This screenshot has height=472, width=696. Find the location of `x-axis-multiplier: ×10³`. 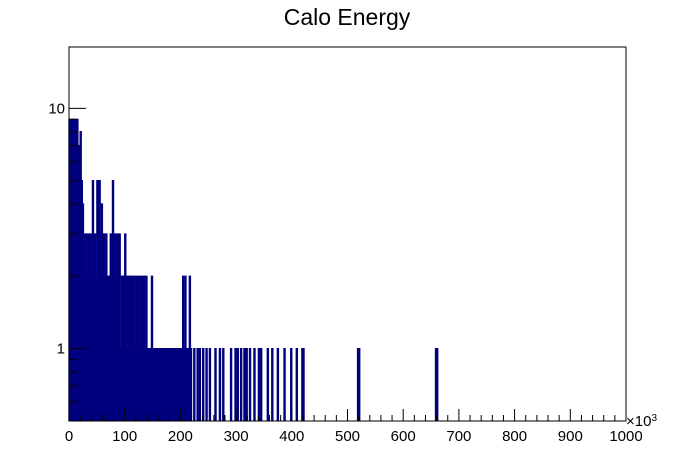

x-axis-multiplier: ×10³ is located at coordinates (641, 421).